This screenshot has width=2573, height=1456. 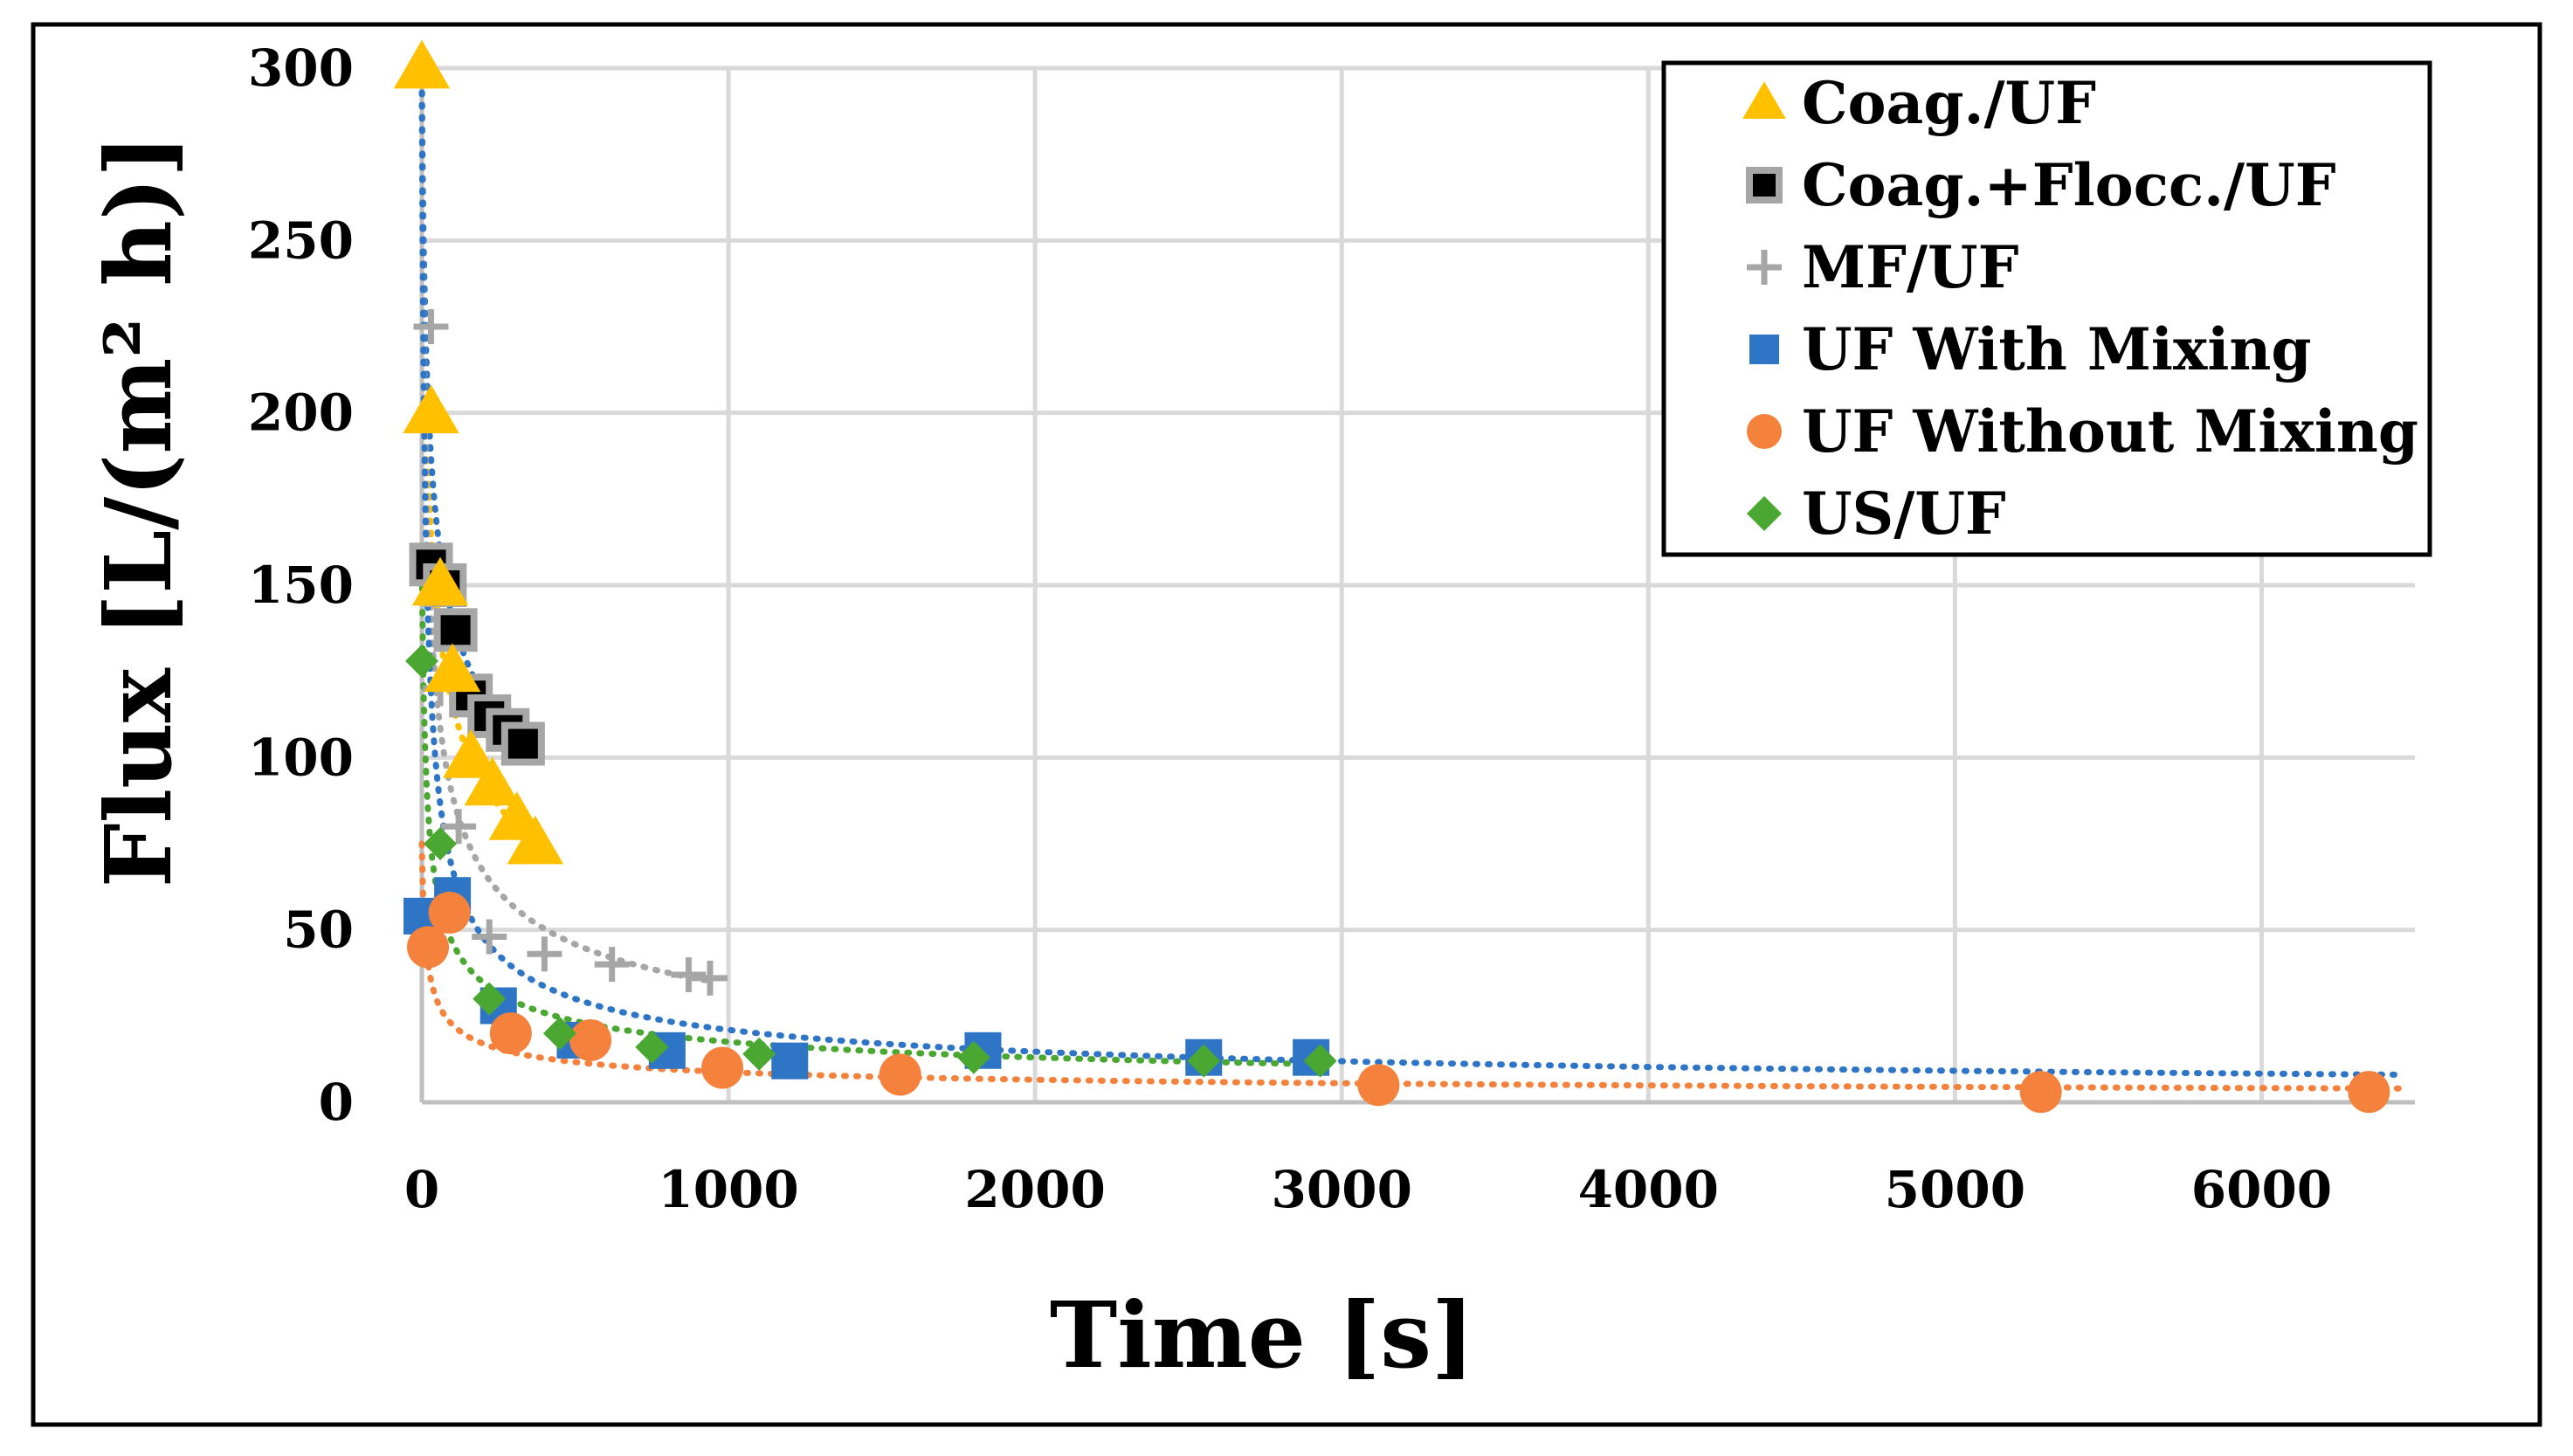 I want to click on legend-marker-uf-with-mixing, so click(x=1764, y=349).